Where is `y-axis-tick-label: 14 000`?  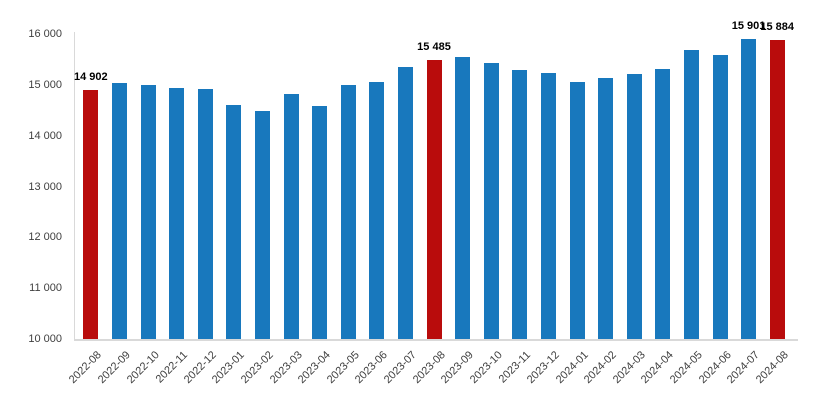
y-axis-tick-label: 14 000 is located at coordinates (45, 135).